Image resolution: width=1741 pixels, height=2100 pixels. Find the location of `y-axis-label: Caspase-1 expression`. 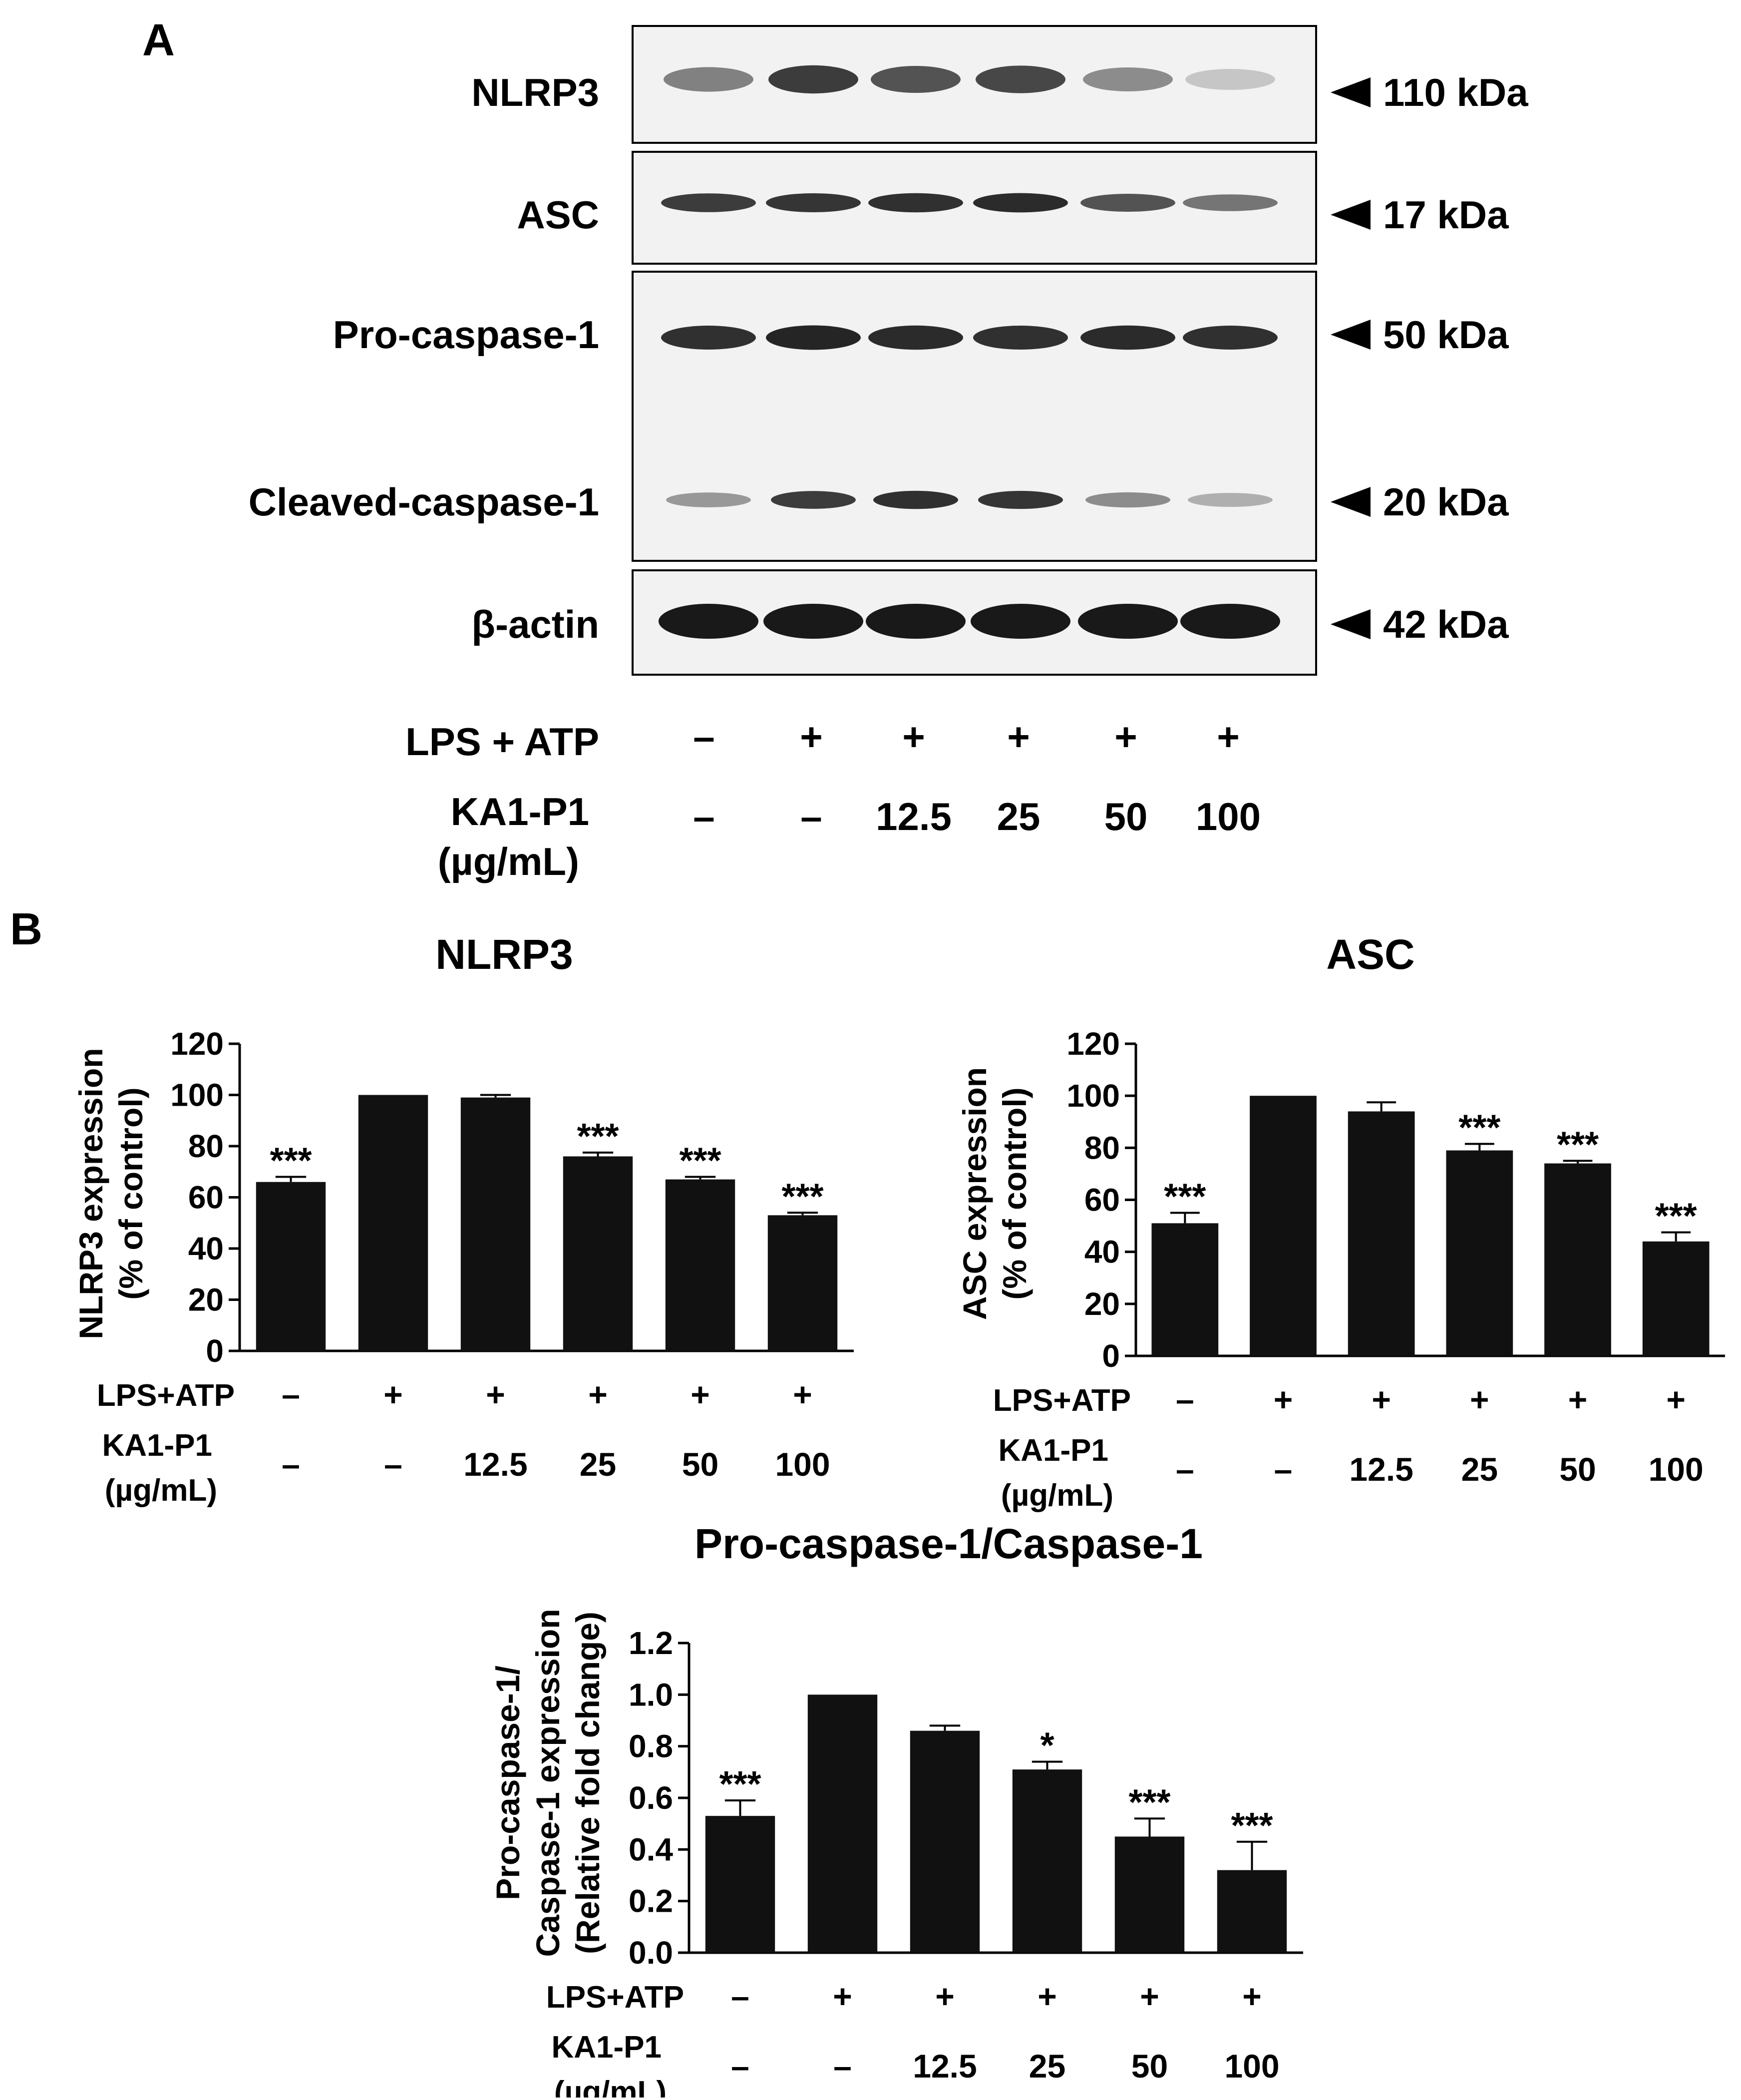

y-axis-label: Caspase-1 expression is located at coordinates (547, 1783).